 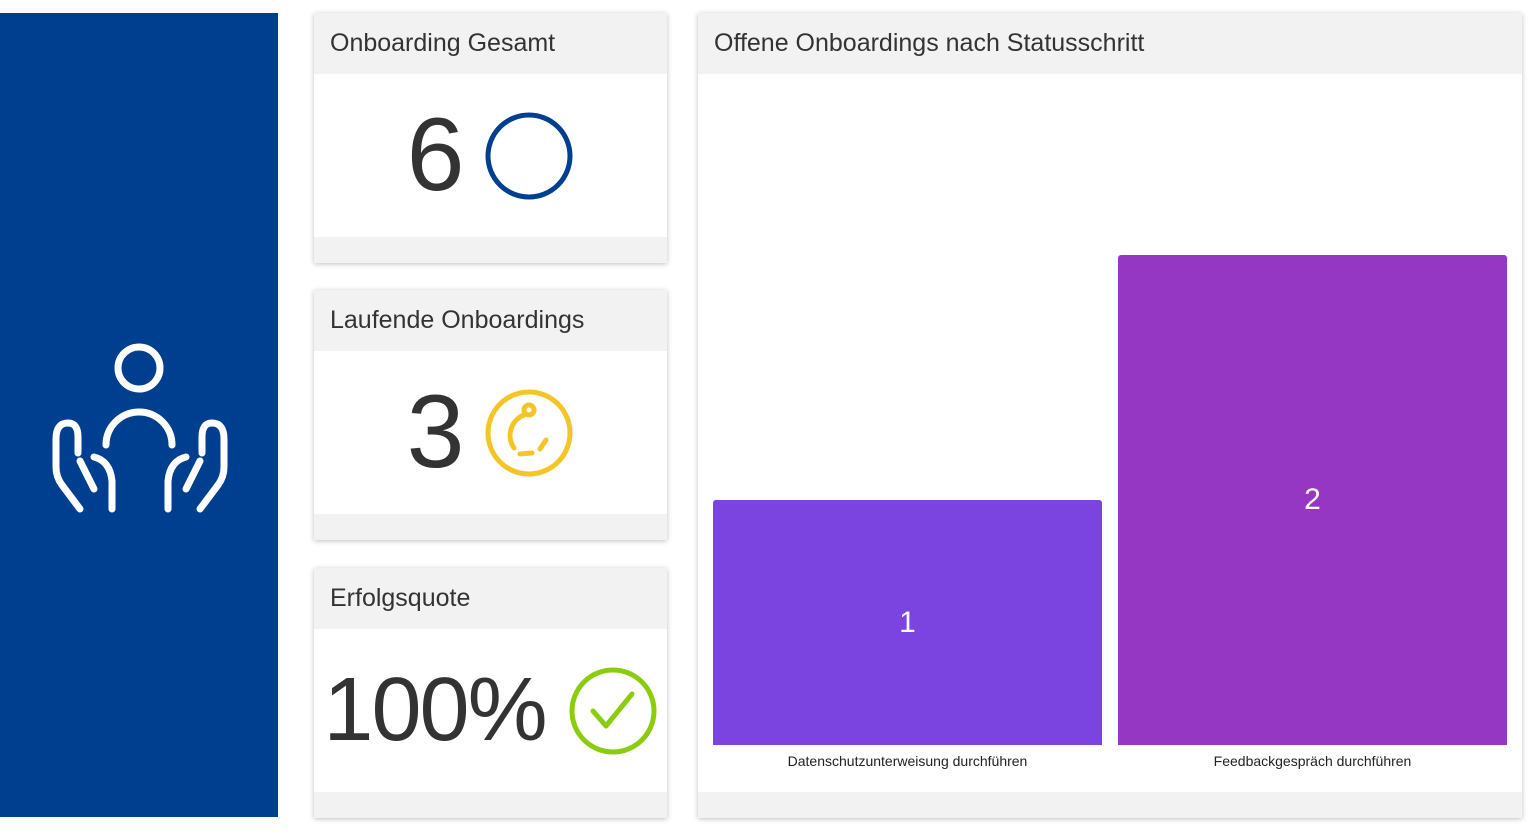 I want to click on bar: 2, so click(x=1312, y=500).